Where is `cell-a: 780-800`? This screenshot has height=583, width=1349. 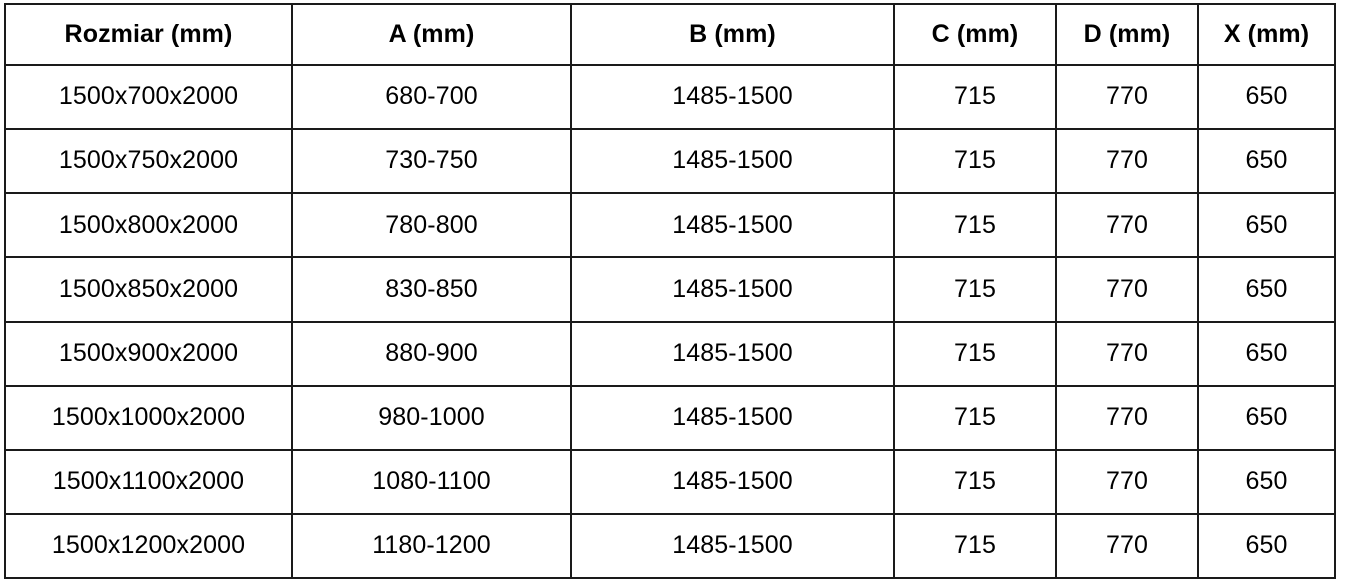 cell-a: 780-800 is located at coordinates (431, 225).